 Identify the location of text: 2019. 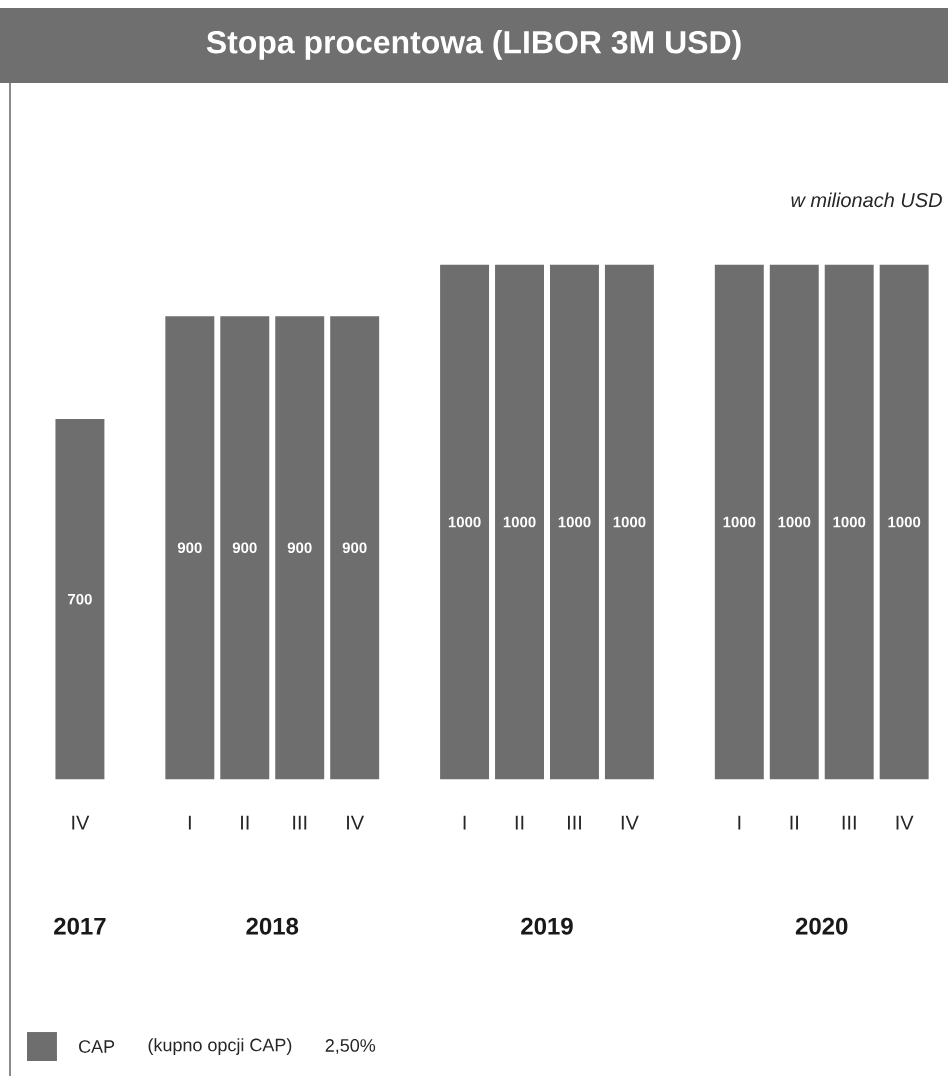
(547, 926).